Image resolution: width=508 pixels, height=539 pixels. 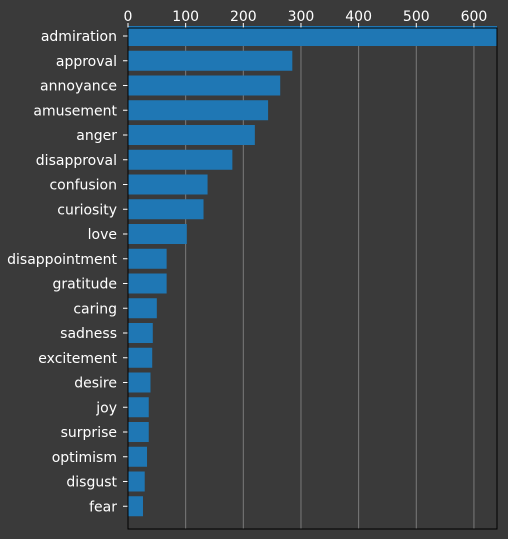 I want to click on y-tick-label-joy: joy, so click(x=106, y=408).